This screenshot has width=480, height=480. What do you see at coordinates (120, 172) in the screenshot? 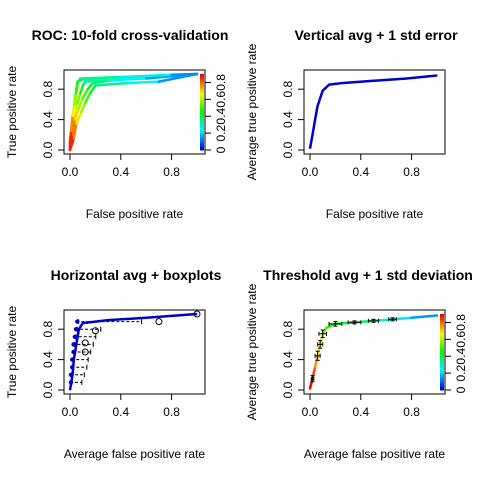
I see `x-tick-label: 0.4` at bounding box center [120, 172].